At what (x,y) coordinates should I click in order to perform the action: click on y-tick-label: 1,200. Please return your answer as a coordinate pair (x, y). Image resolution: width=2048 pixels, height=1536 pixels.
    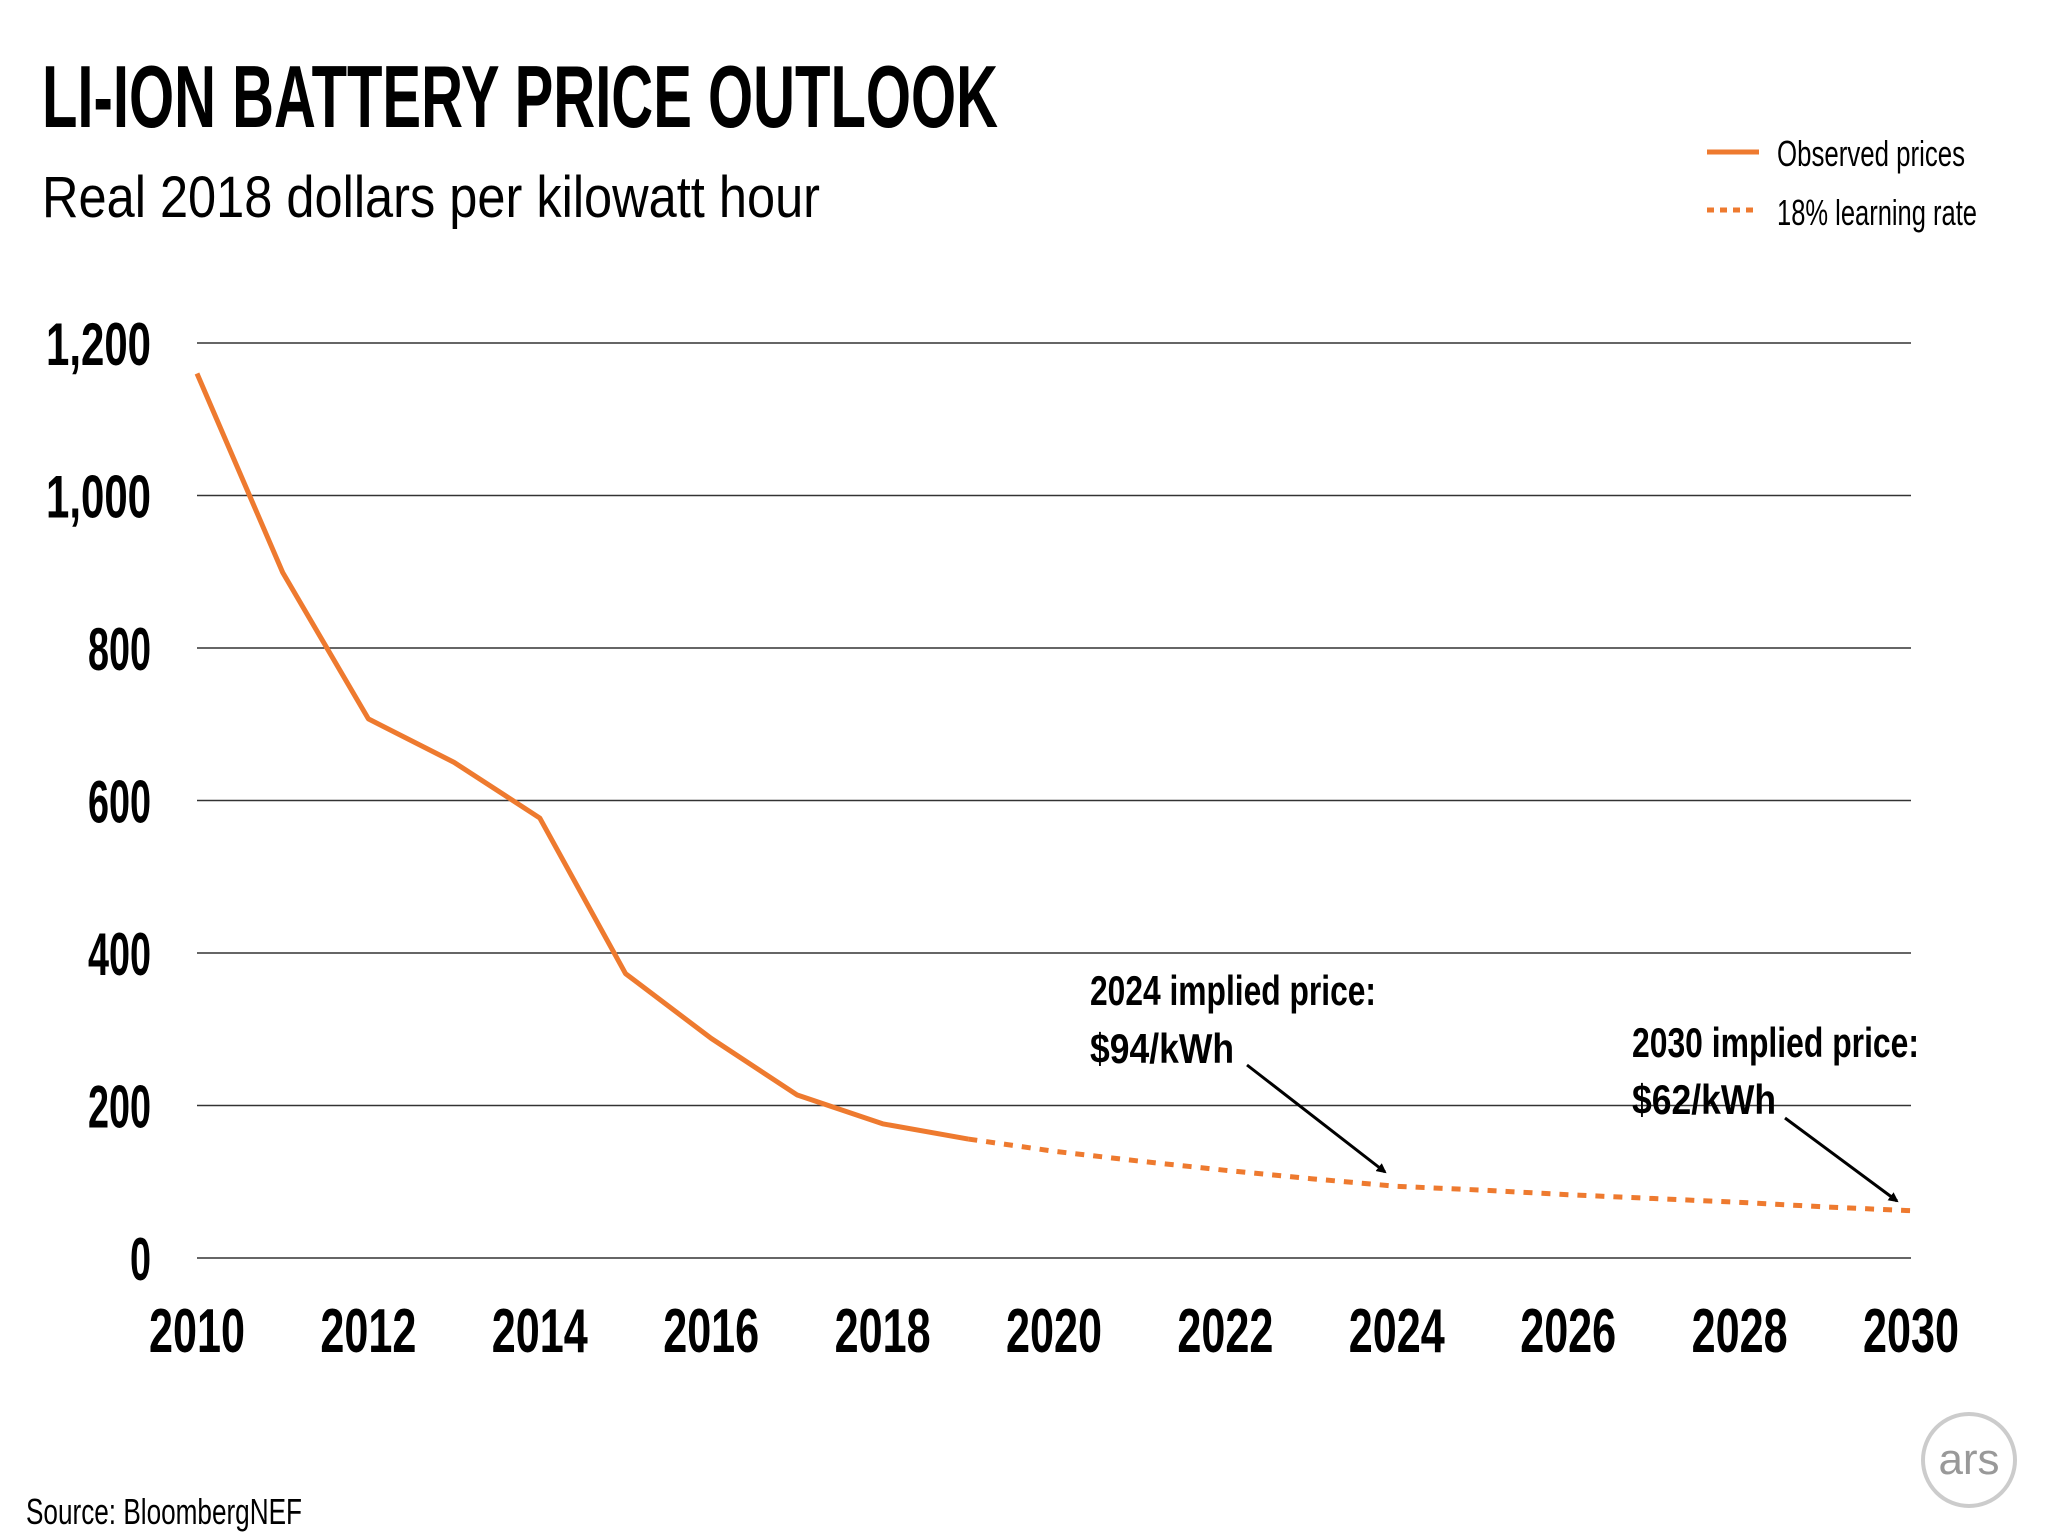
    Looking at the image, I should click on (98, 344).